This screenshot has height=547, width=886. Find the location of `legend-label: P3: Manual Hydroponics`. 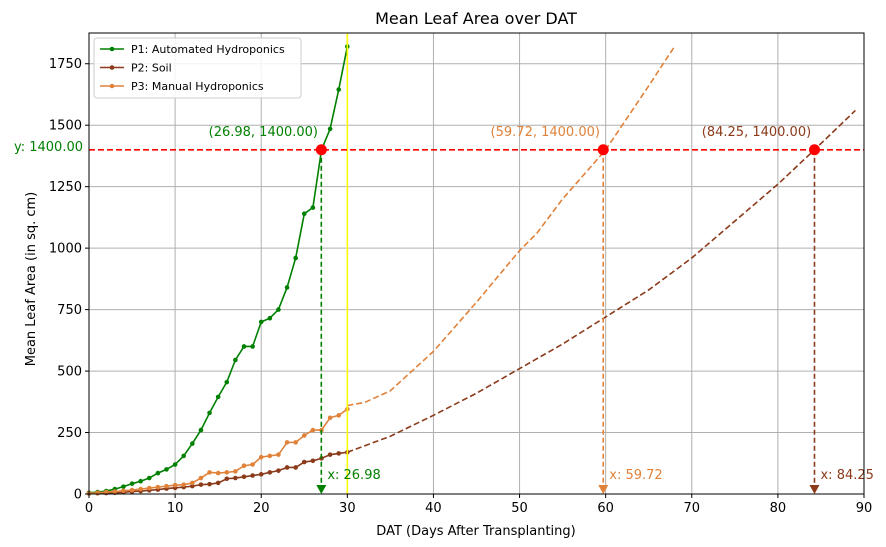

legend-label: P3: Manual Hydroponics is located at coordinates (197, 86).